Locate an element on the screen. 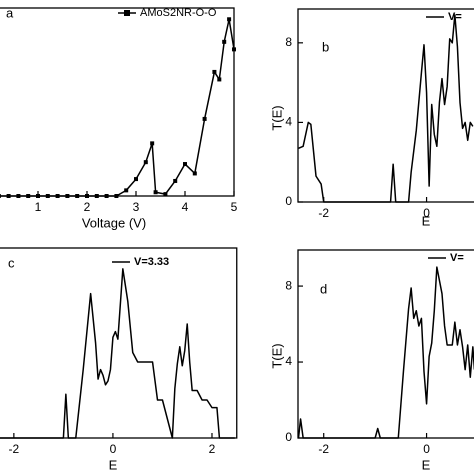 The height and width of the screenshot is (474, 474). panel-label: a is located at coordinates (10, 12).